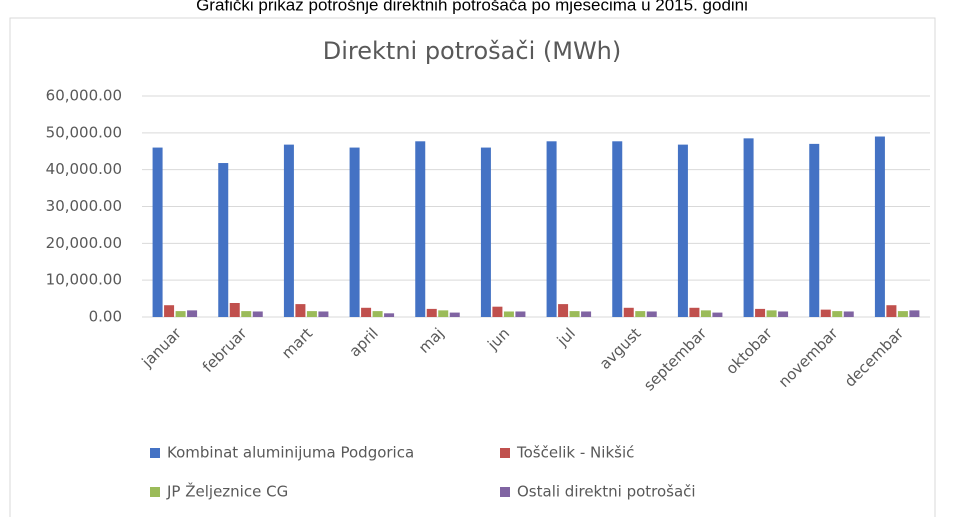 The height and width of the screenshot is (517, 953). Describe the element at coordinates (84, 206) in the screenshot. I see `y-tick-label: 30,000.00` at that location.